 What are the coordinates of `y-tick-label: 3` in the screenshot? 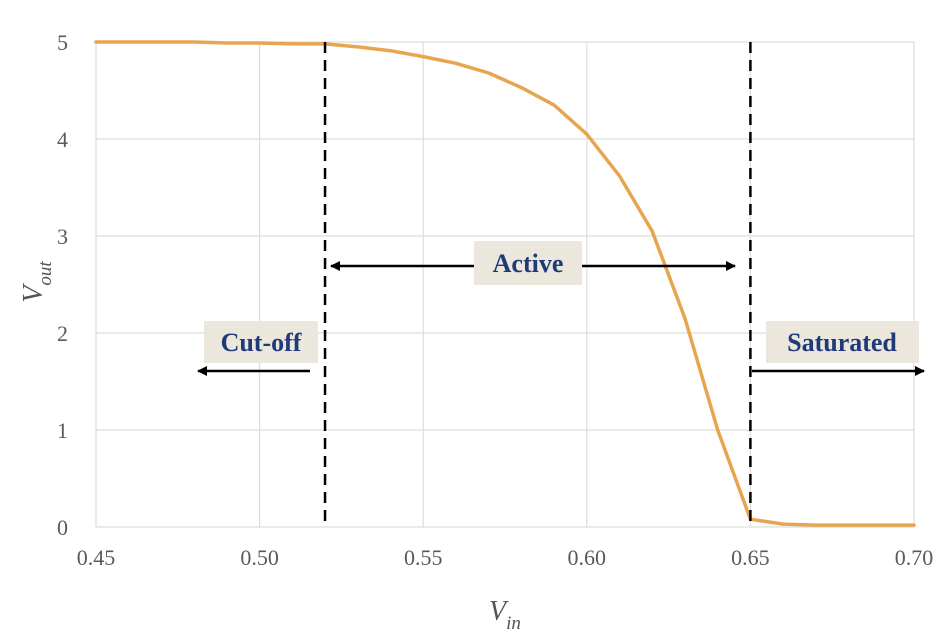 It's located at (62, 236).